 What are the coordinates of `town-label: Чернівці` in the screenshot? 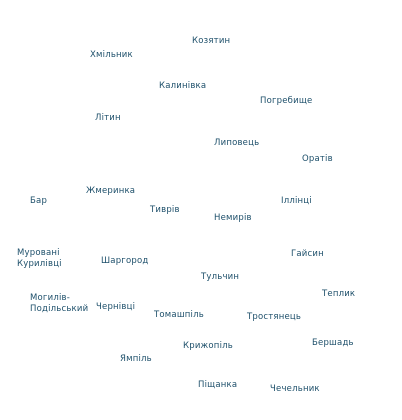 It's located at (116, 307).